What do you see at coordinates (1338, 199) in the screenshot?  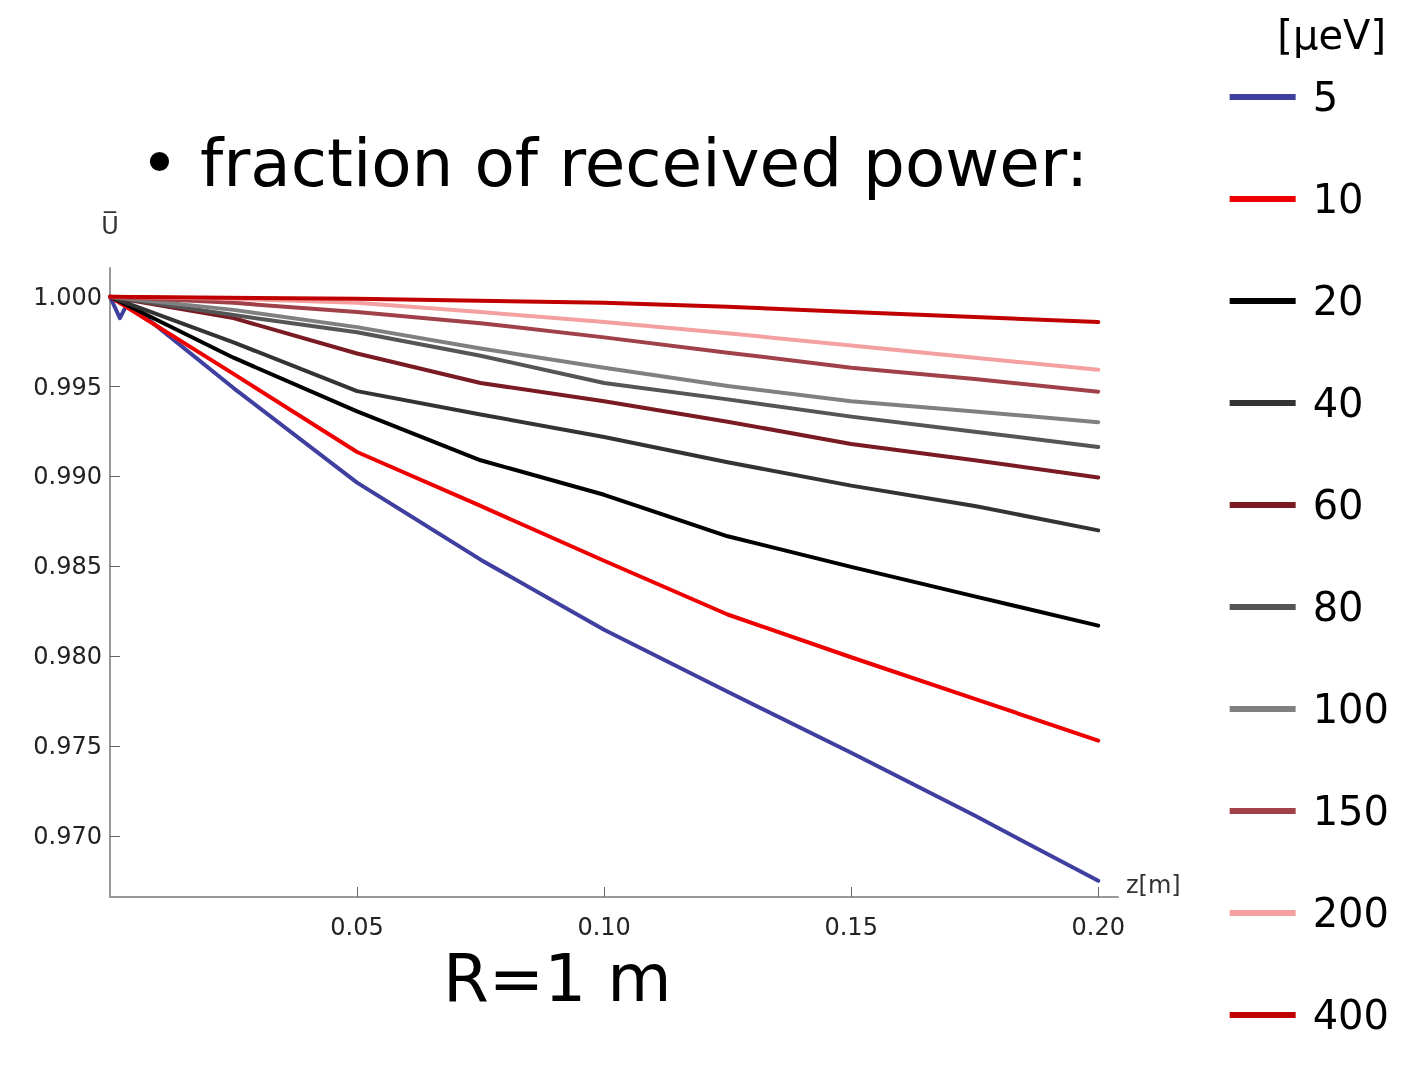 I see `legend-label: 10` at bounding box center [1338, 199].